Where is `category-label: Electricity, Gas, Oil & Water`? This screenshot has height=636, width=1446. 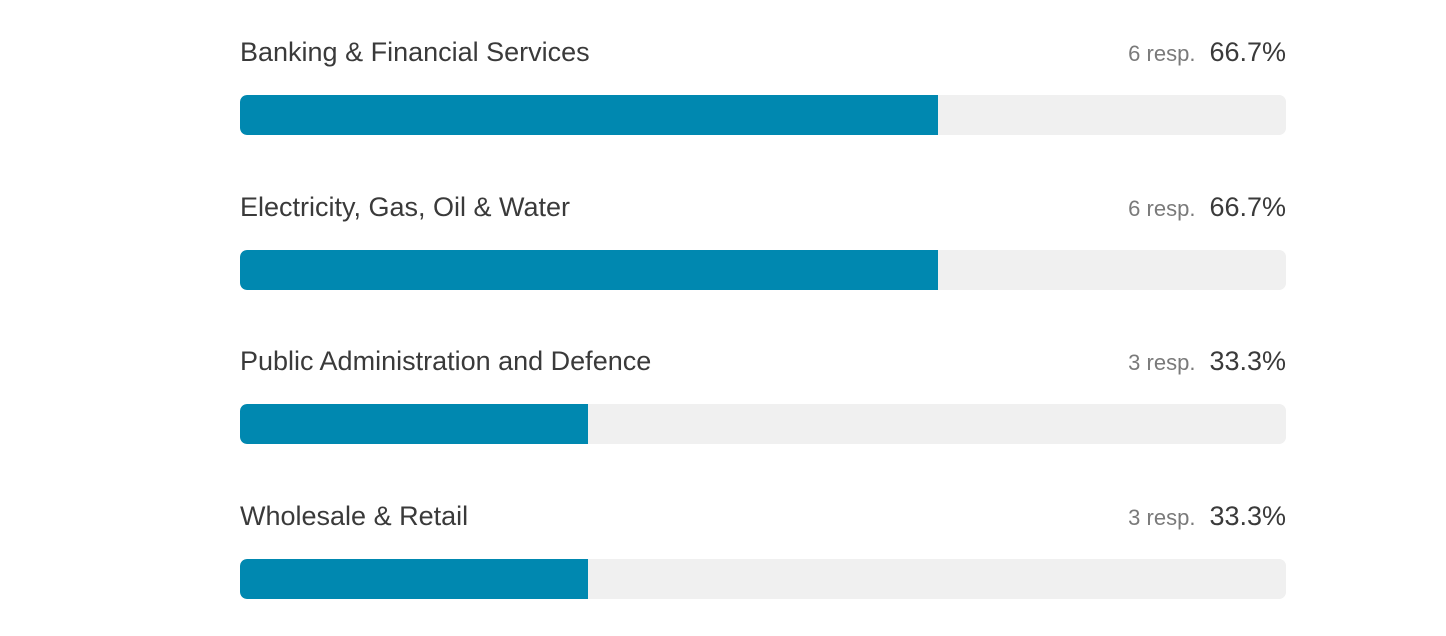 category-label: Electricity, Gas, Oil & Water is located at coordinates (405, 207).